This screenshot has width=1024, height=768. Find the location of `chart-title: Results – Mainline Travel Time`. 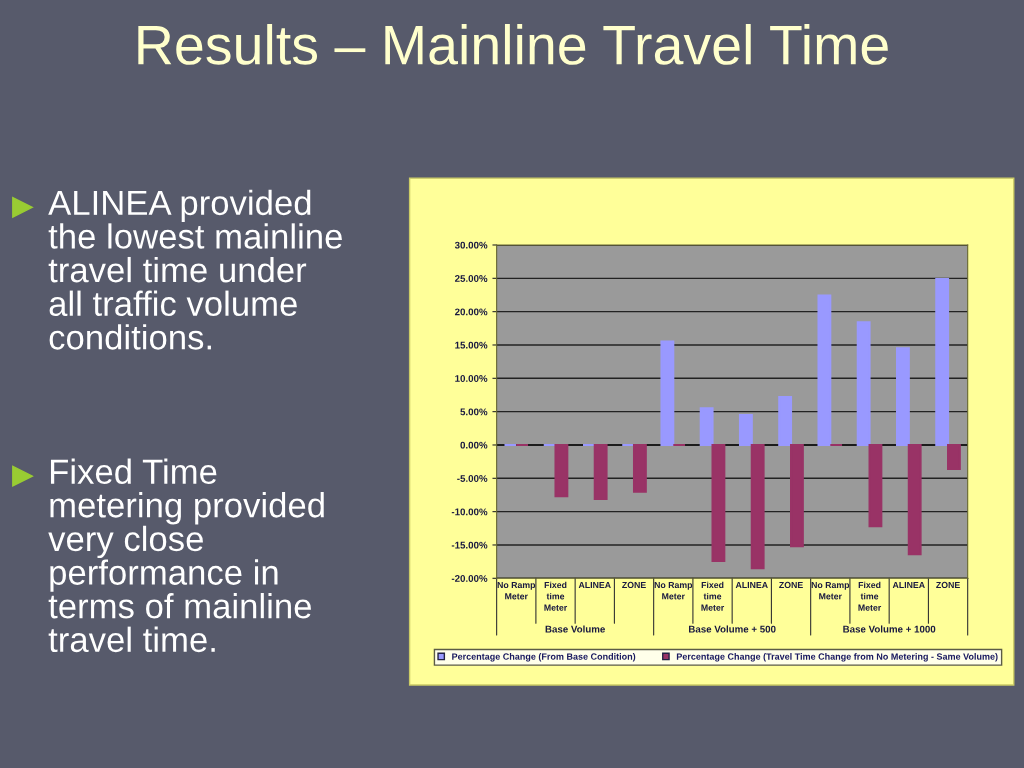

chart-title: Results – Mainline Travel Time is located at coordinates (513, 44).